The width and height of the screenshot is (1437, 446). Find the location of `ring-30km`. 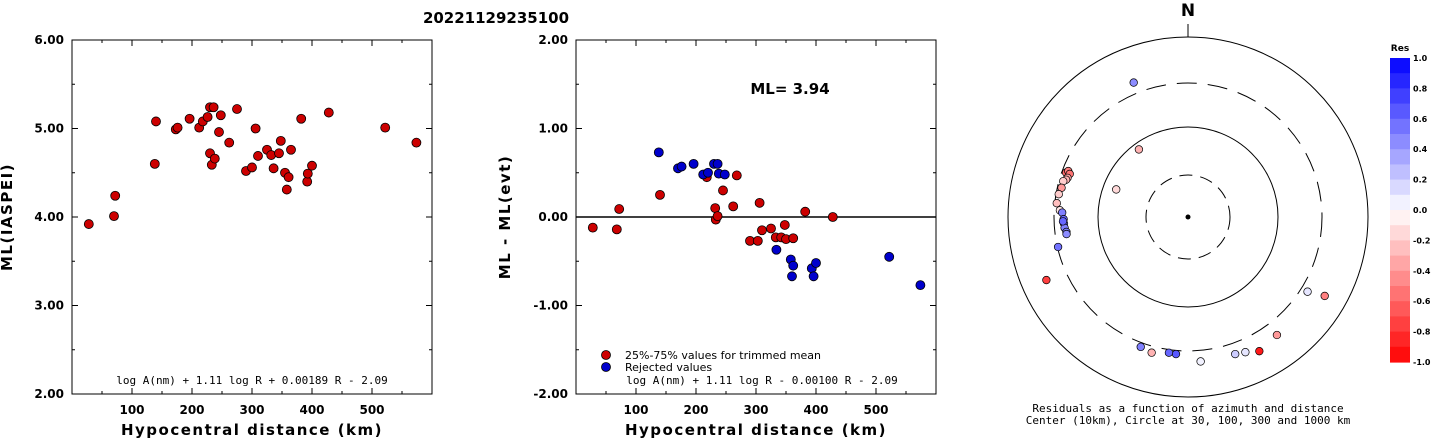

ring-30km is located at coordinates (1188, 217).